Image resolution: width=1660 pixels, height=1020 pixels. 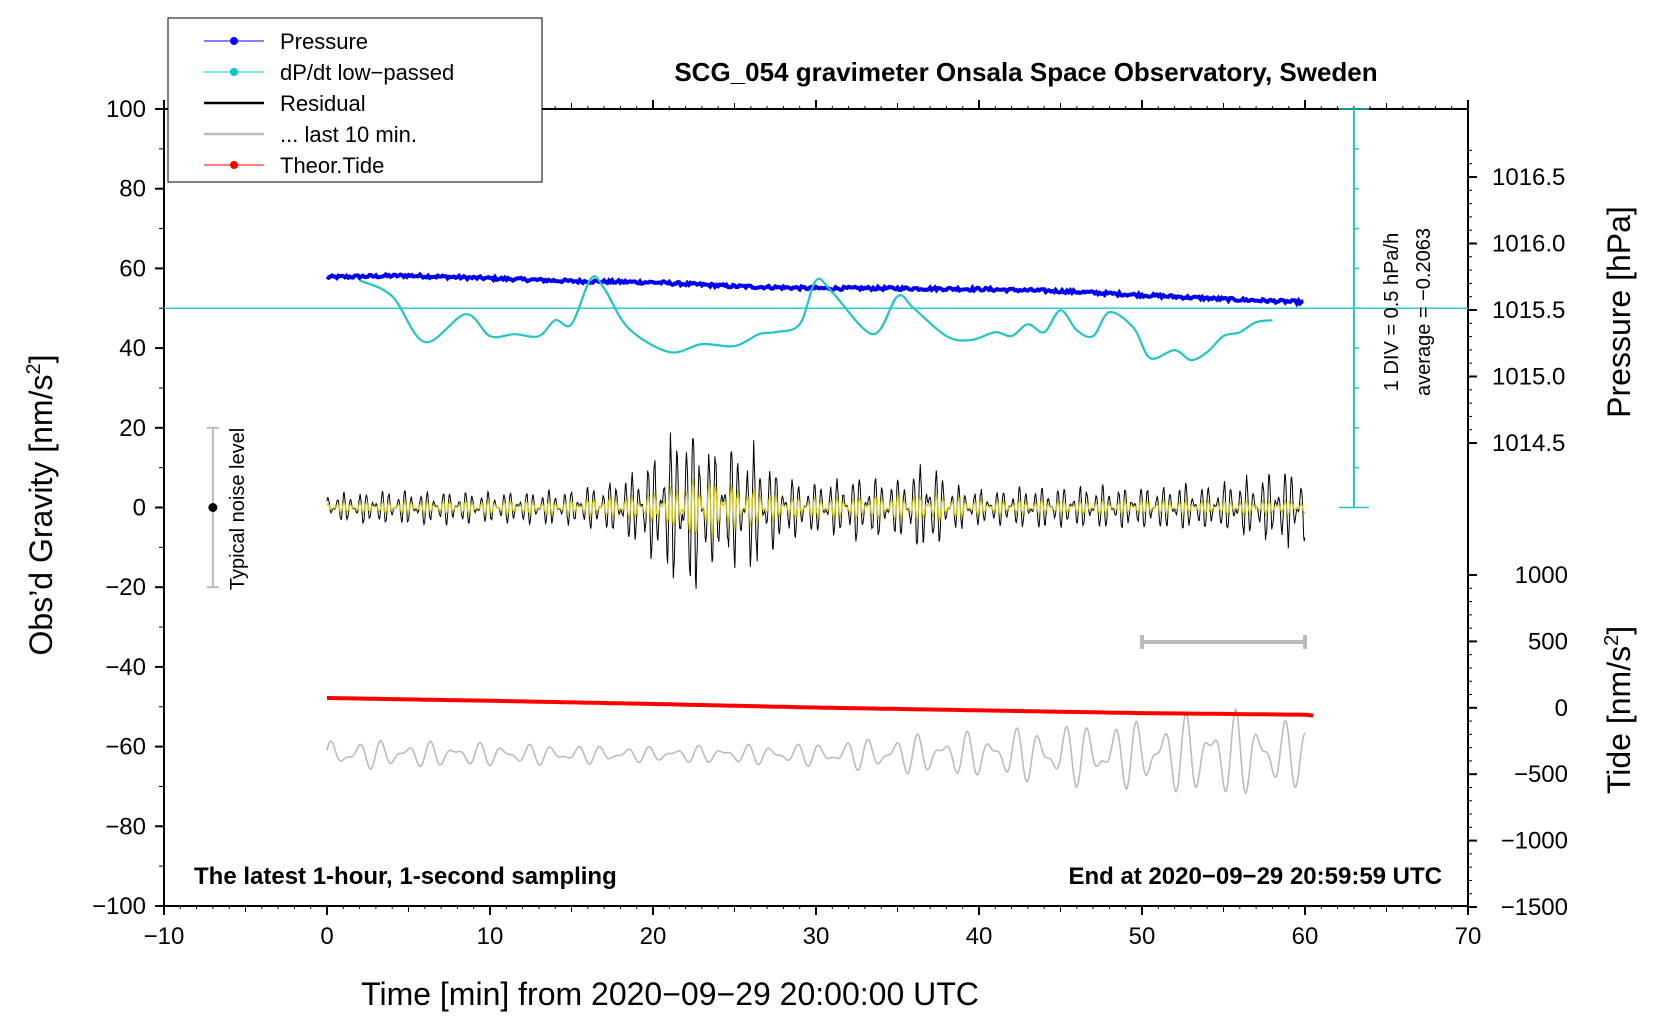 What do you see at coordinates (1528, 177) in the screenshot?
I see `pressure-tick-label: 1016.5` at bounding box center [1528, 177].